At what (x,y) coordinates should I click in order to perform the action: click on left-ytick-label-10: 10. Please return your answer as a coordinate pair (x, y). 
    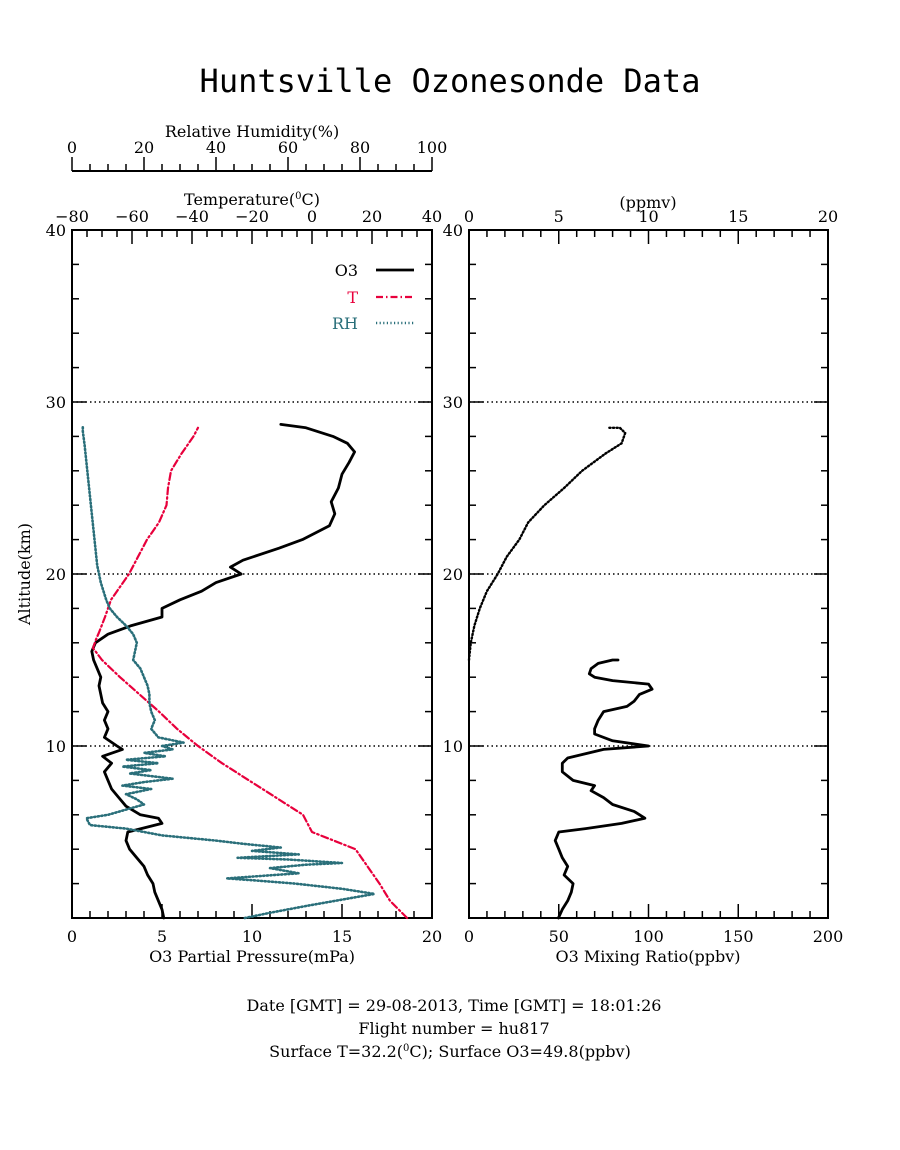
    Looking at the image, I should click on (56, 746).